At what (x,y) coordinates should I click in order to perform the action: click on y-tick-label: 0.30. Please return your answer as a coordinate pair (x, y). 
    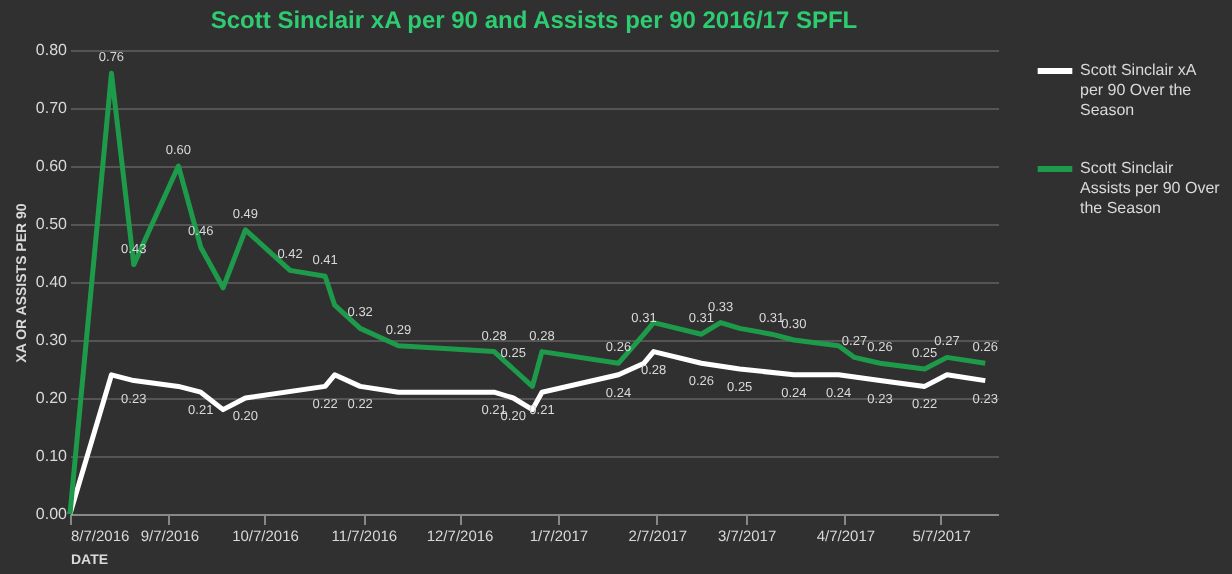
    Looking at the image, I should click on (52, 340).